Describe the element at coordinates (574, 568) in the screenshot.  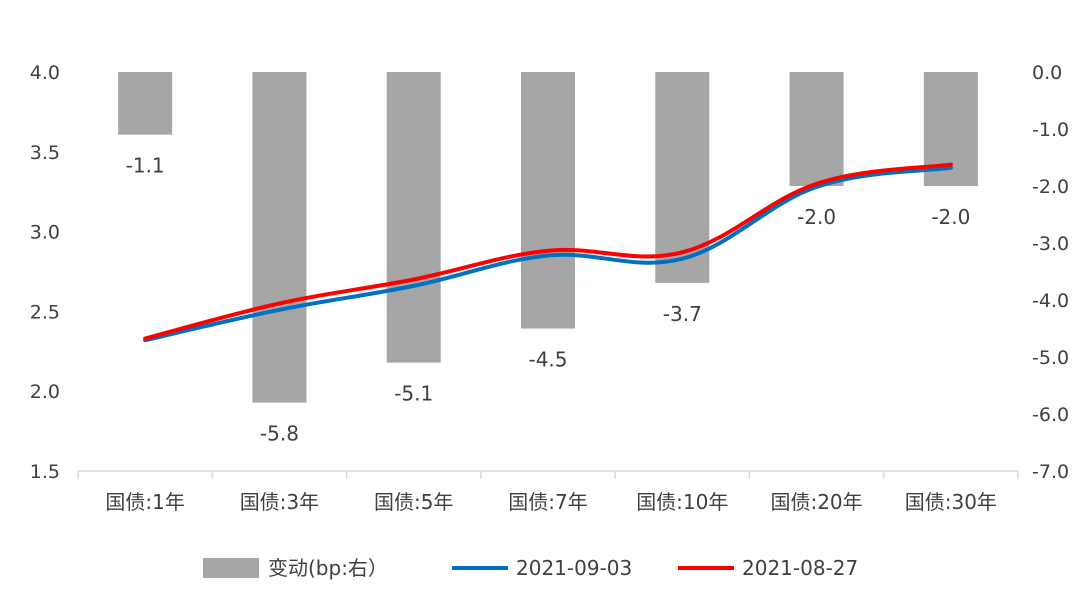
I see `legend-label-line-1: 2021-09-03` at that location.